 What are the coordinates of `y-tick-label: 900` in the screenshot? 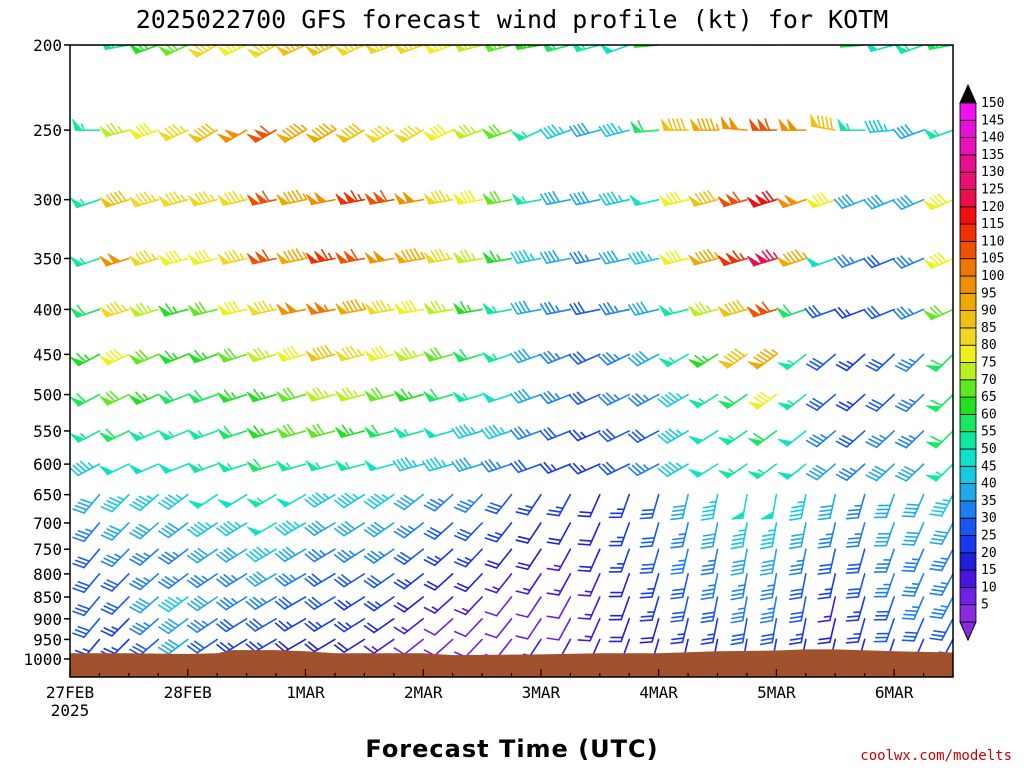 It's located at (47, 619).